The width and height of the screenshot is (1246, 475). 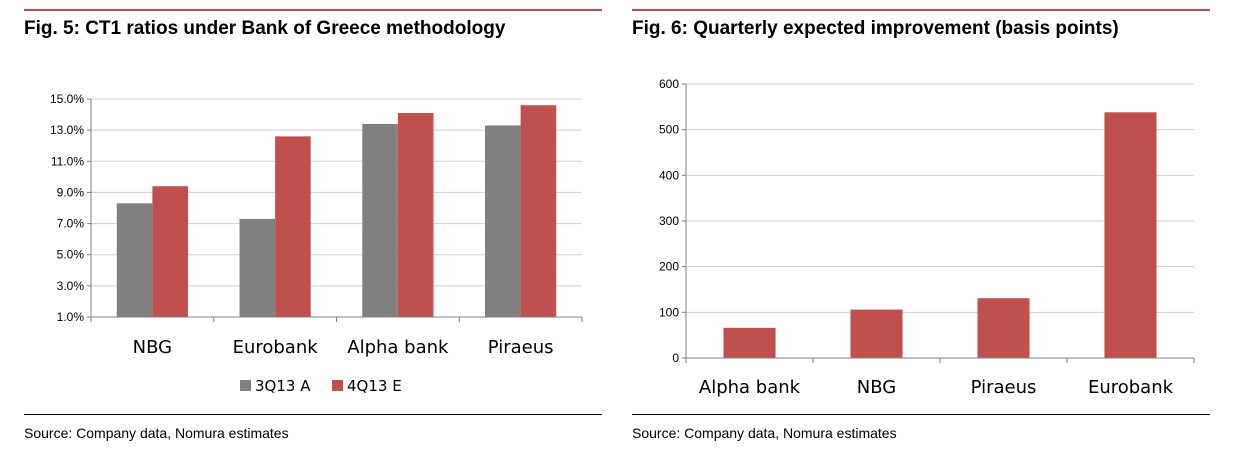 What do you see at coordinates (749, 342) in the screenshot?
I see `bar-alpha-bank-quarterly-expected-improvement` at bounding box center [749, 342].